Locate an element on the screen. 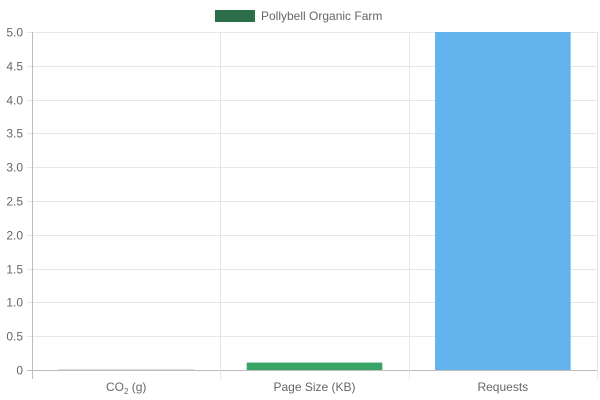  y-tick-label: 4.5 is located at coordinates (14, 67).